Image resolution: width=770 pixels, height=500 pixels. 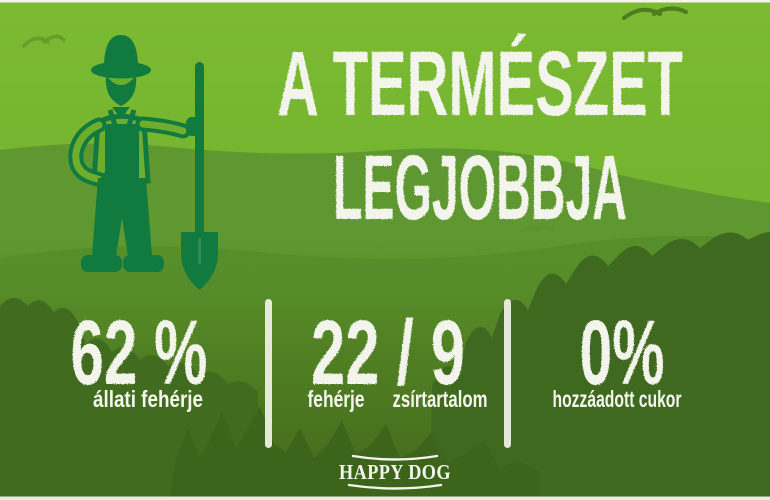 What do you see at coordinates (143, 162) in the screenshot?
I see `farmer-with-shovel-illustration` at bounding box center [143, 162].